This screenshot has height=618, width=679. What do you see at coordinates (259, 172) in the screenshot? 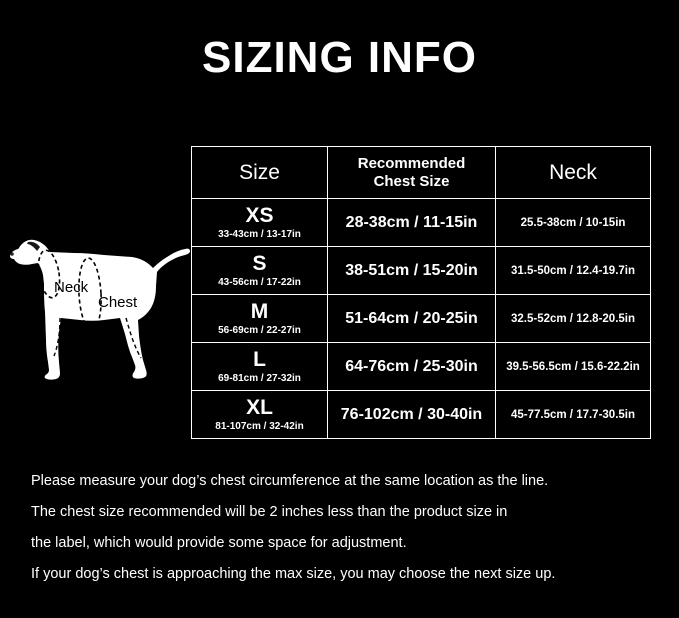
I see `column-header-size: Size` at bounding box center [259, 172].